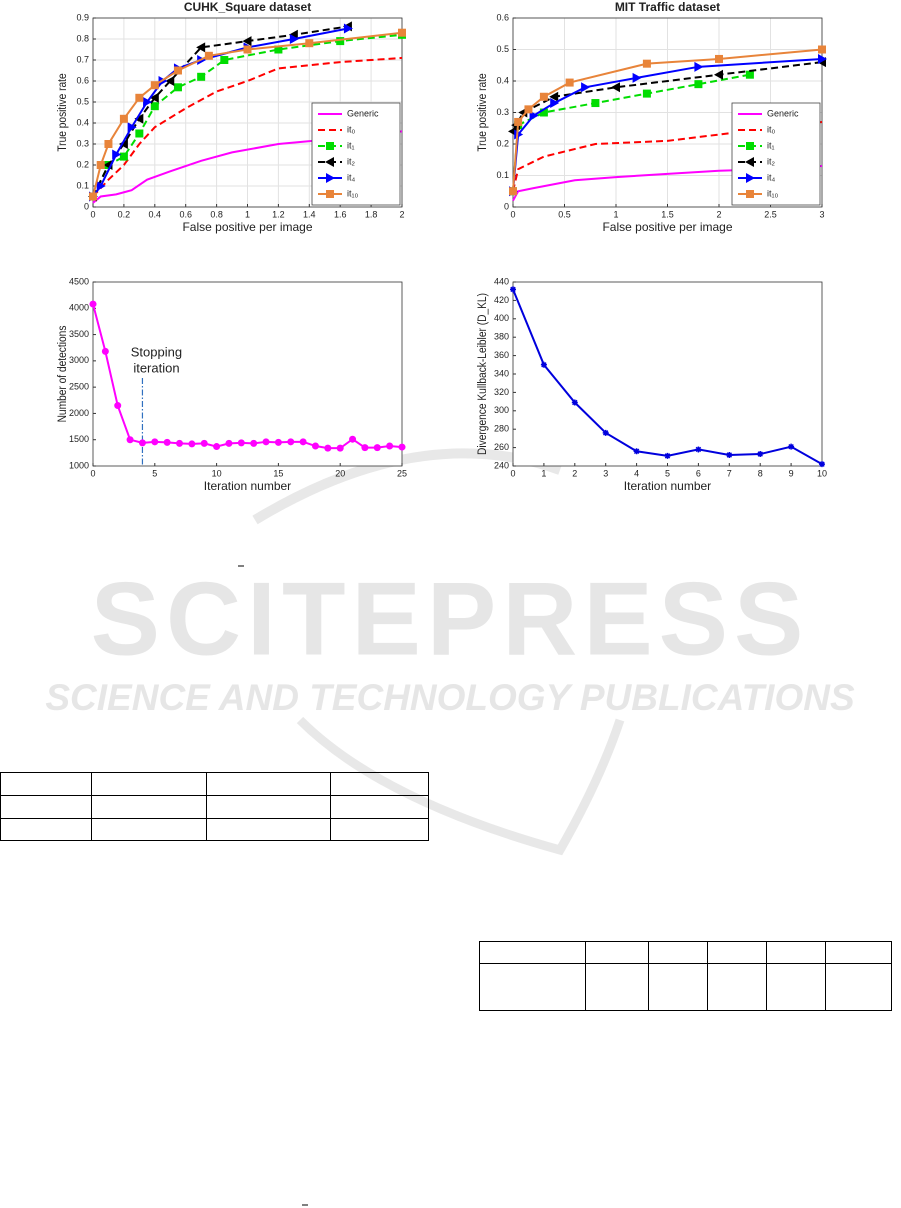  Describe the element at coordinates (783, 113) in the screenshot. I see `legend-label: Generic` at that location.